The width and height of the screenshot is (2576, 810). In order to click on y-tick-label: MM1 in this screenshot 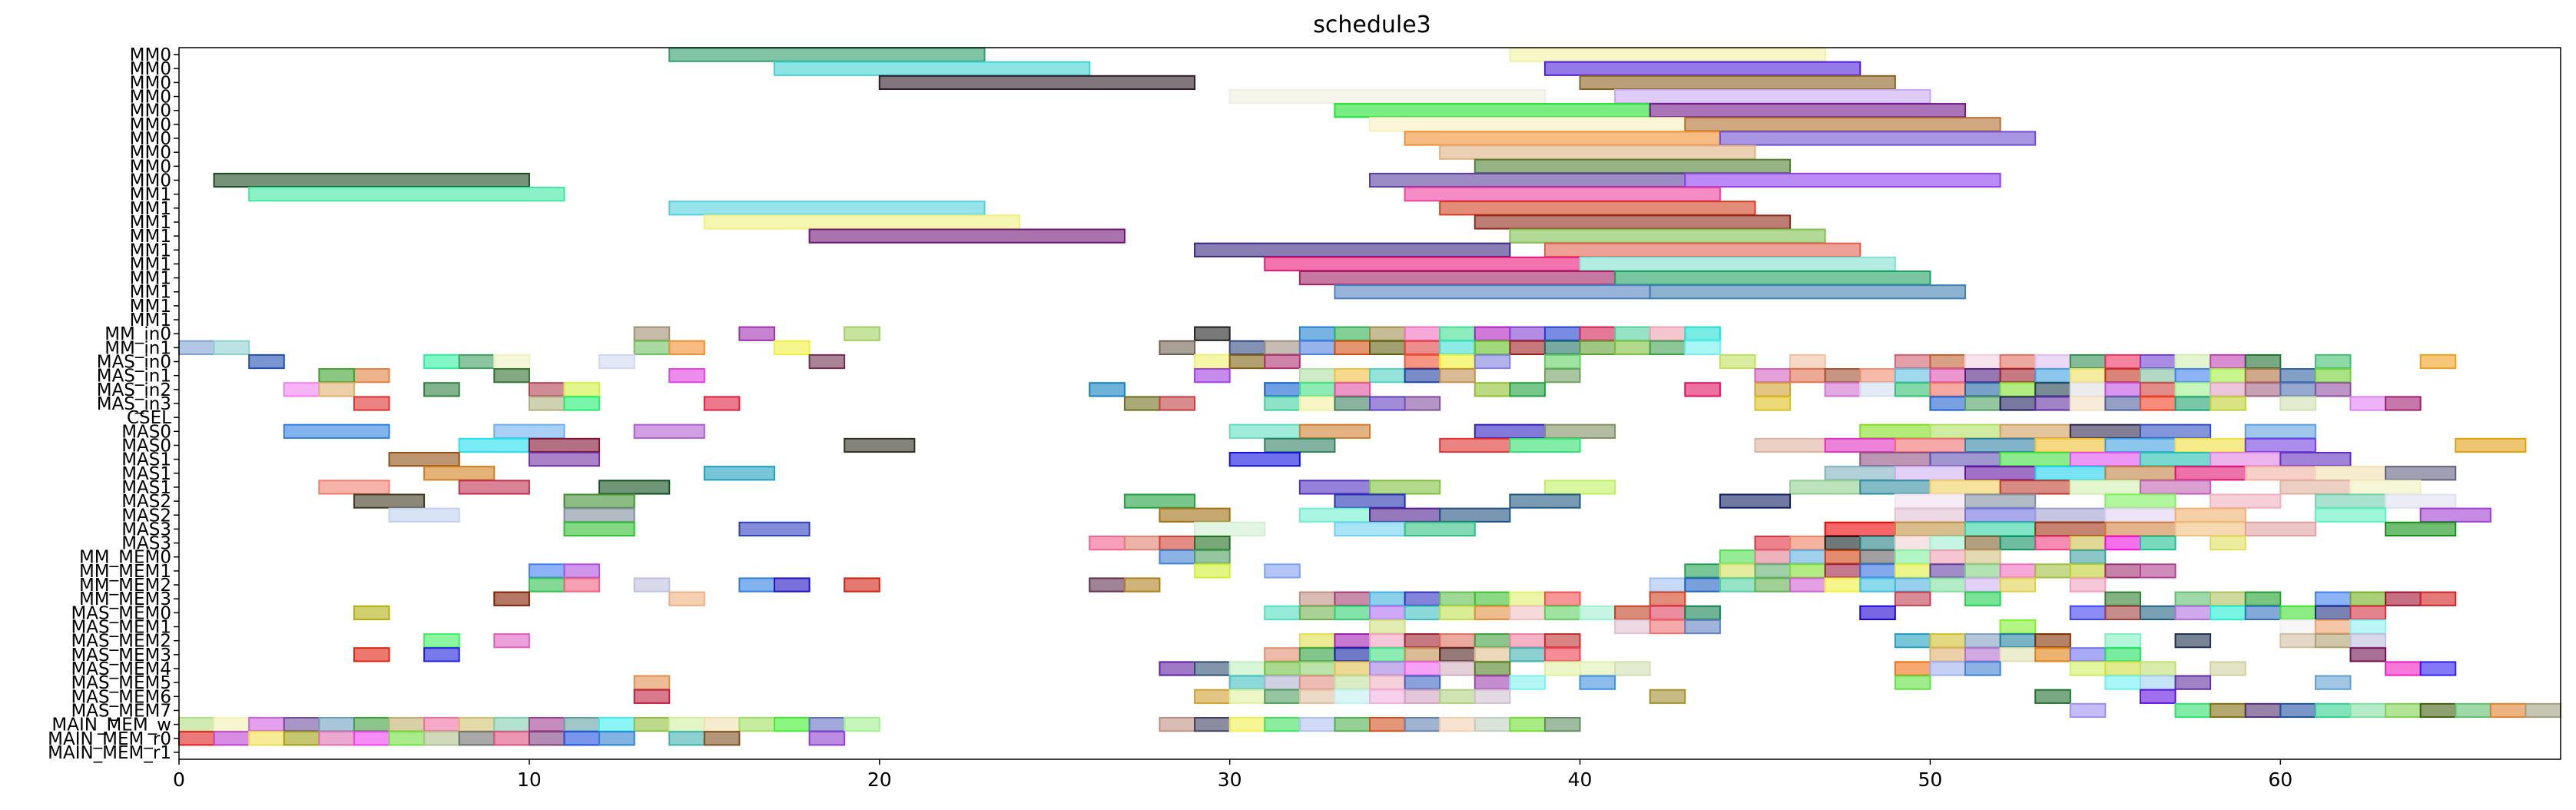, I will do `click(150, 279)`.